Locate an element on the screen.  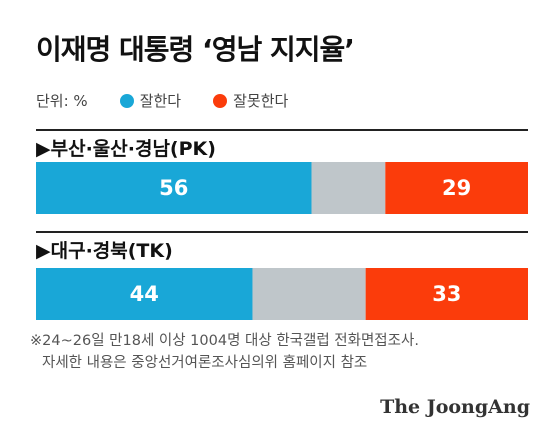
chart-title: 이재명 대통령 ‘영남 지지율’ is located at coordinates (195, 49).